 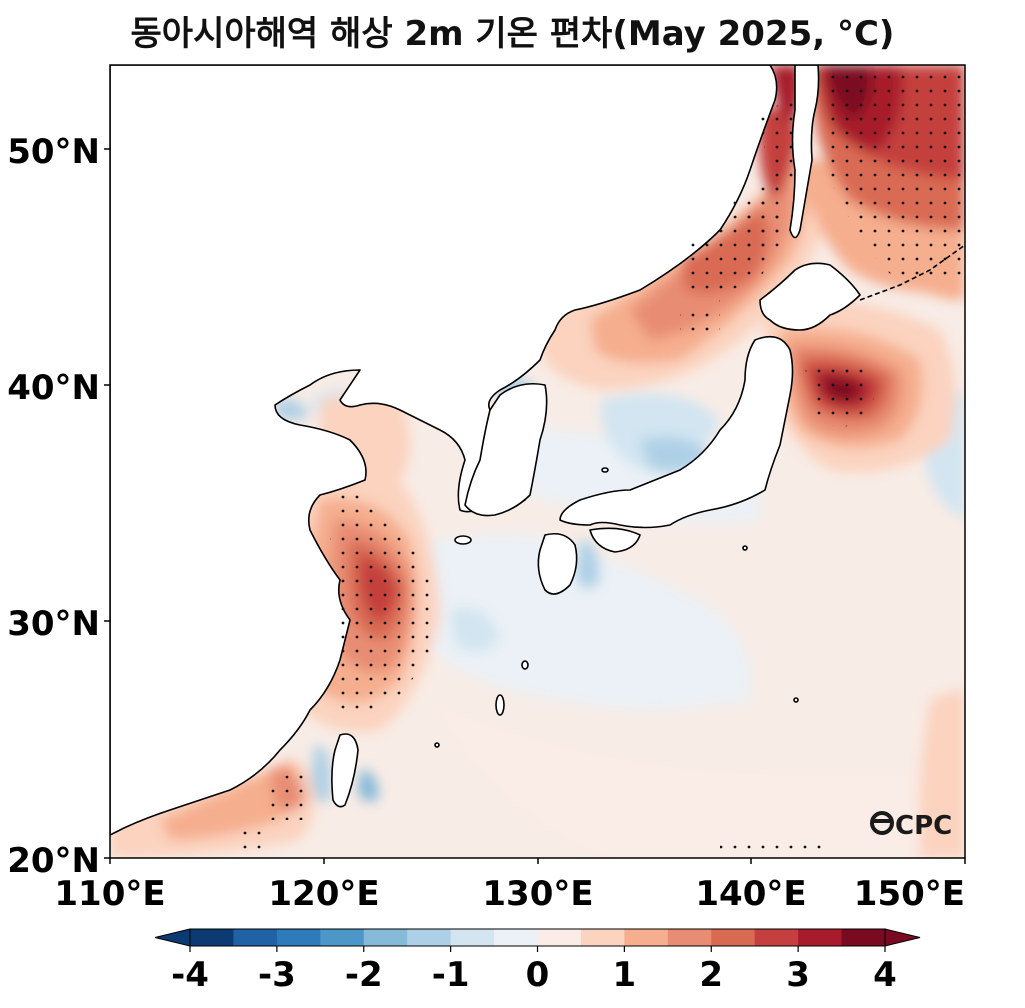 I want to click on lon-tick-label: 120°E, so click(x=323, y=894).